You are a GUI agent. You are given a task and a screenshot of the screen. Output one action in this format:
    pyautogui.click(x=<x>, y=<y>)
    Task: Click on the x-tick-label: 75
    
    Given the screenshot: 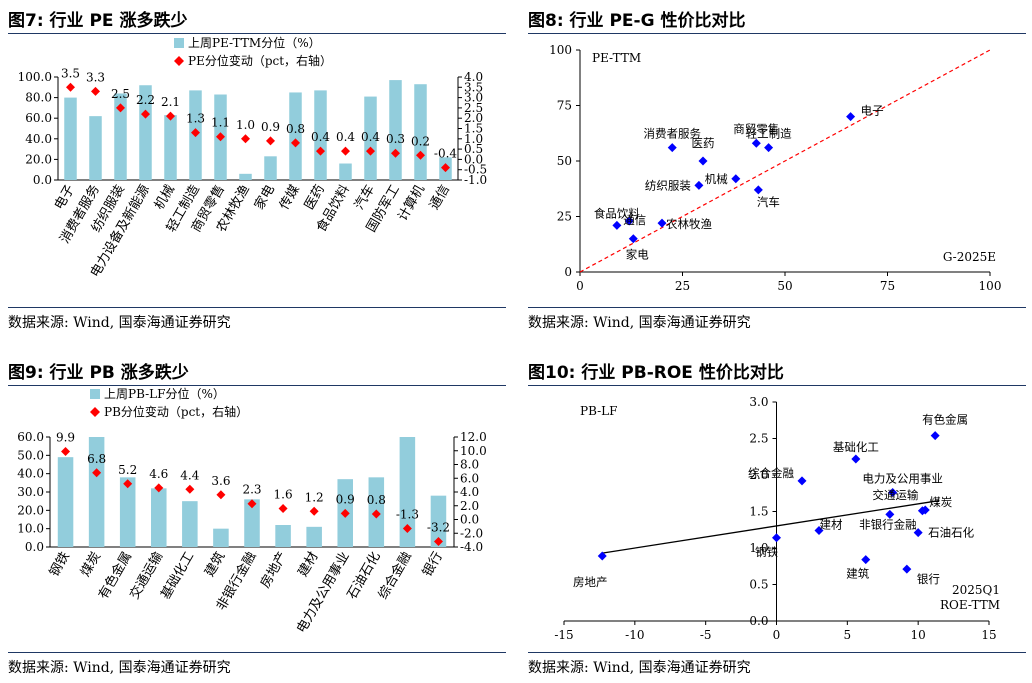 What is the action you would take?
    pyautogui.click(x=887, y=286)
    